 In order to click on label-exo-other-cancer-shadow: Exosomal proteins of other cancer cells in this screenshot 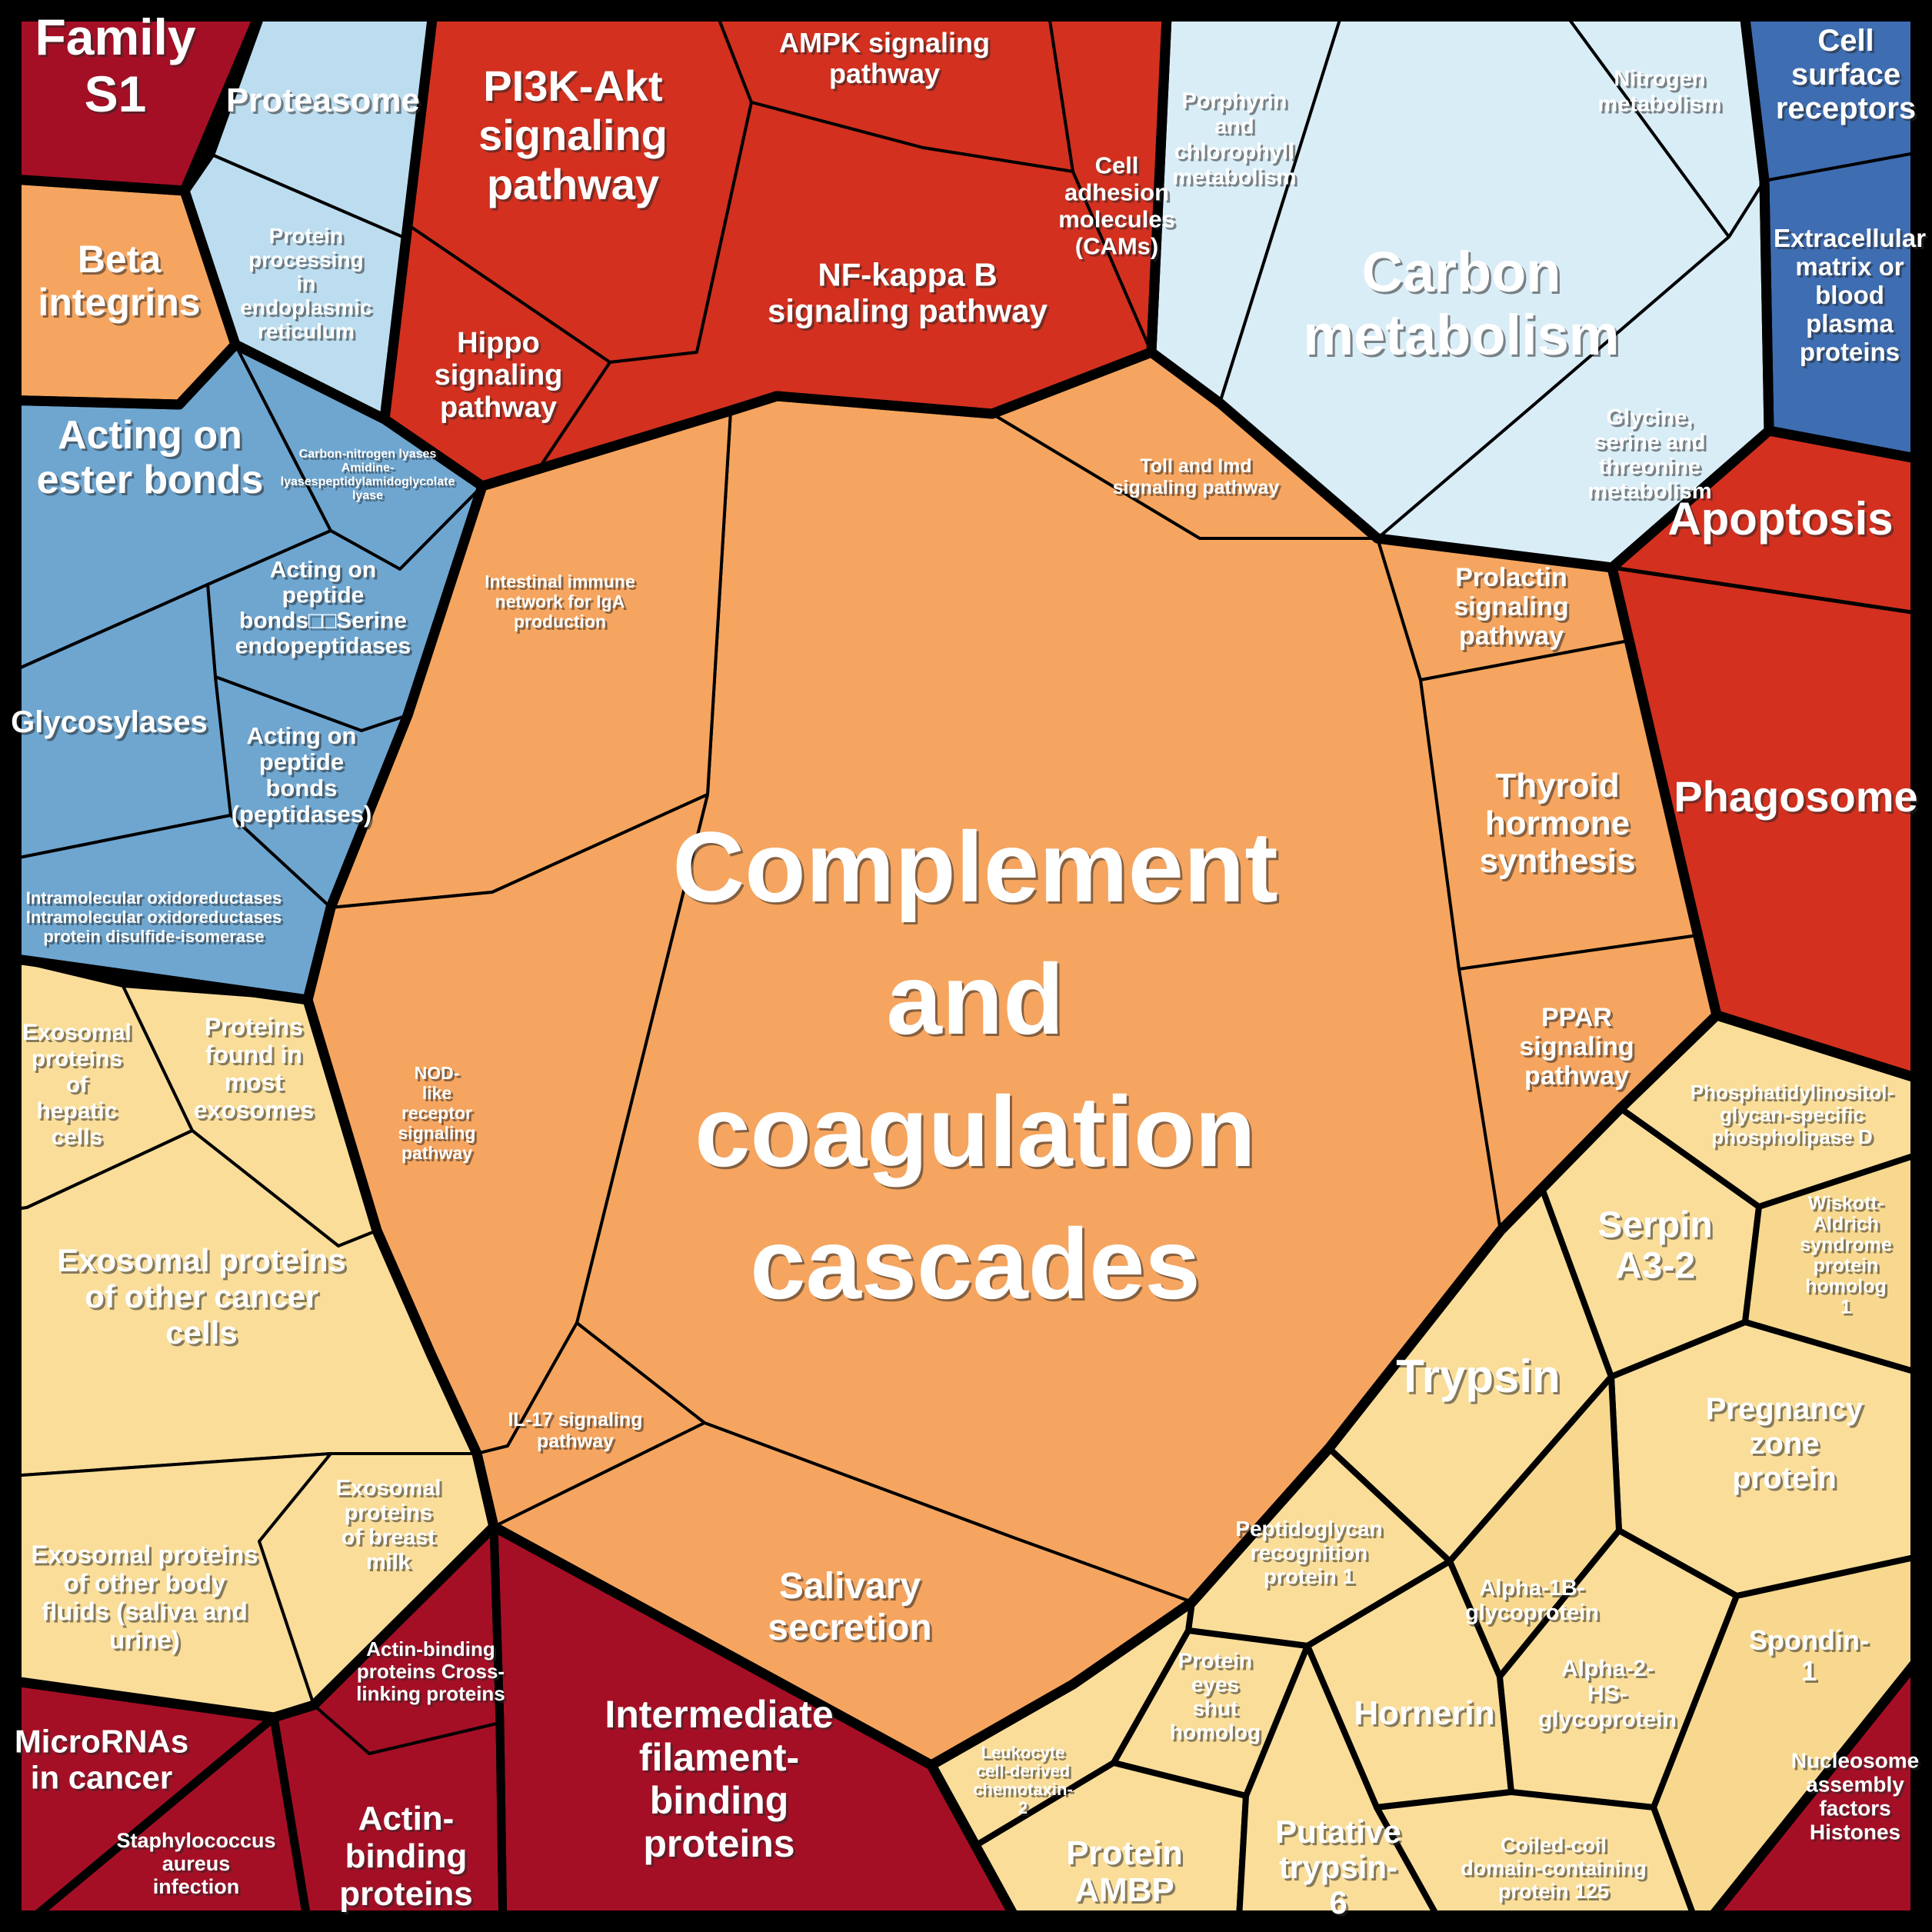, I will do `click(203, 1298)`.